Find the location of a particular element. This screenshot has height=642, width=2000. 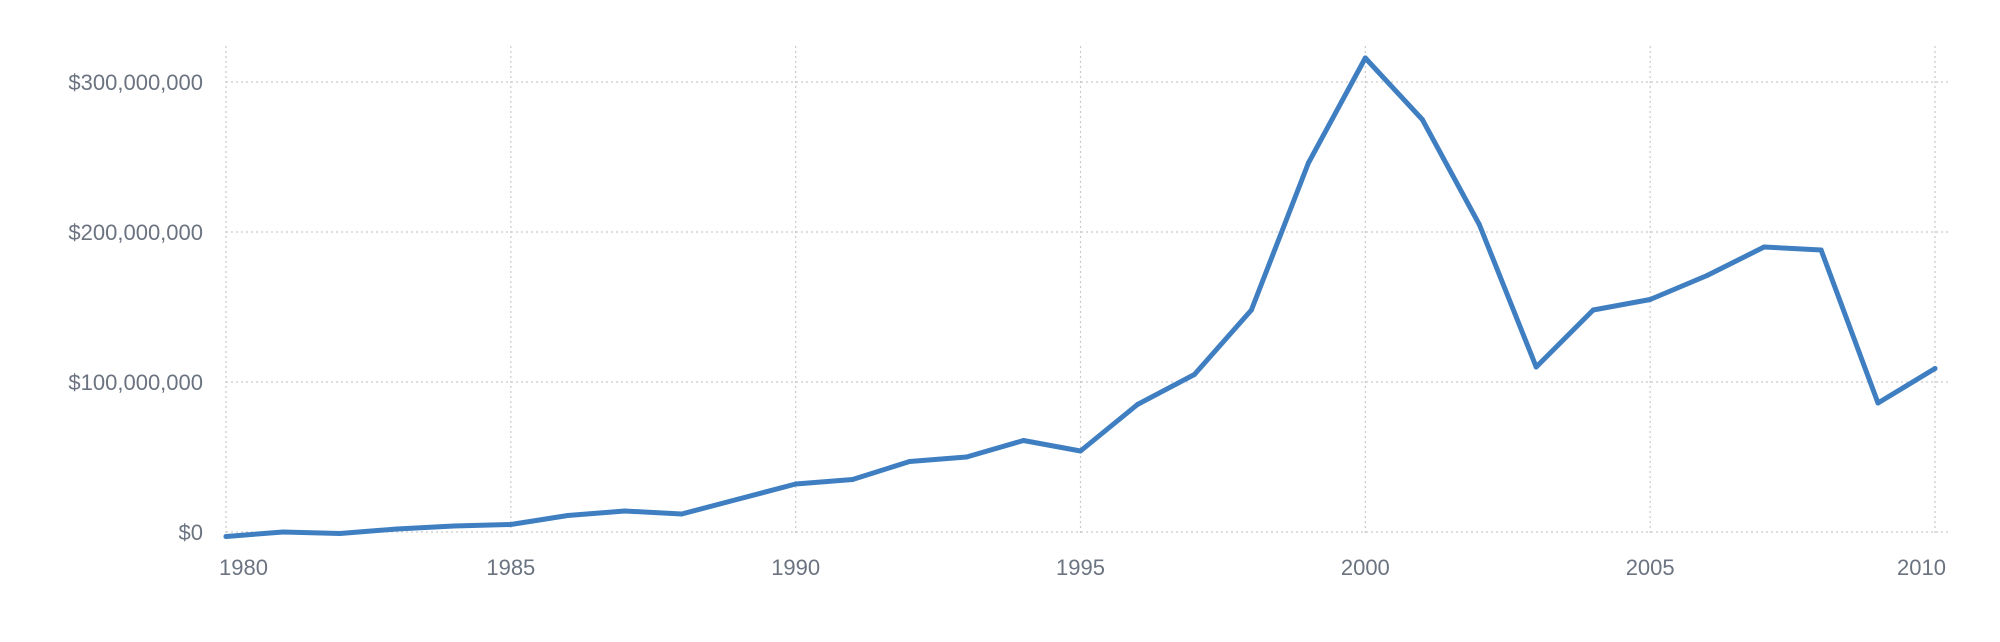

x-tick-label: 1980 is located at coordinates (243, 567).